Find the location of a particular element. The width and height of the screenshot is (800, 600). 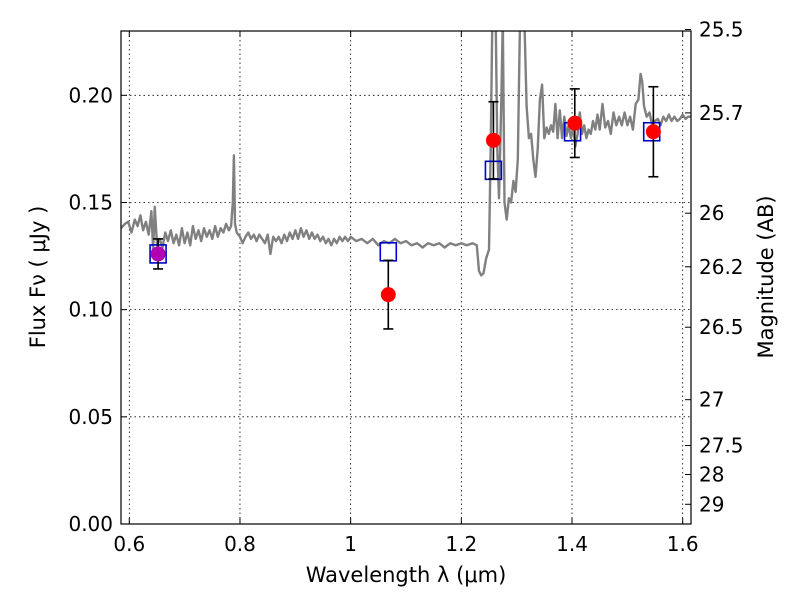

magnitude-tick-label: 26.5 is located at coordinates (721, 327).